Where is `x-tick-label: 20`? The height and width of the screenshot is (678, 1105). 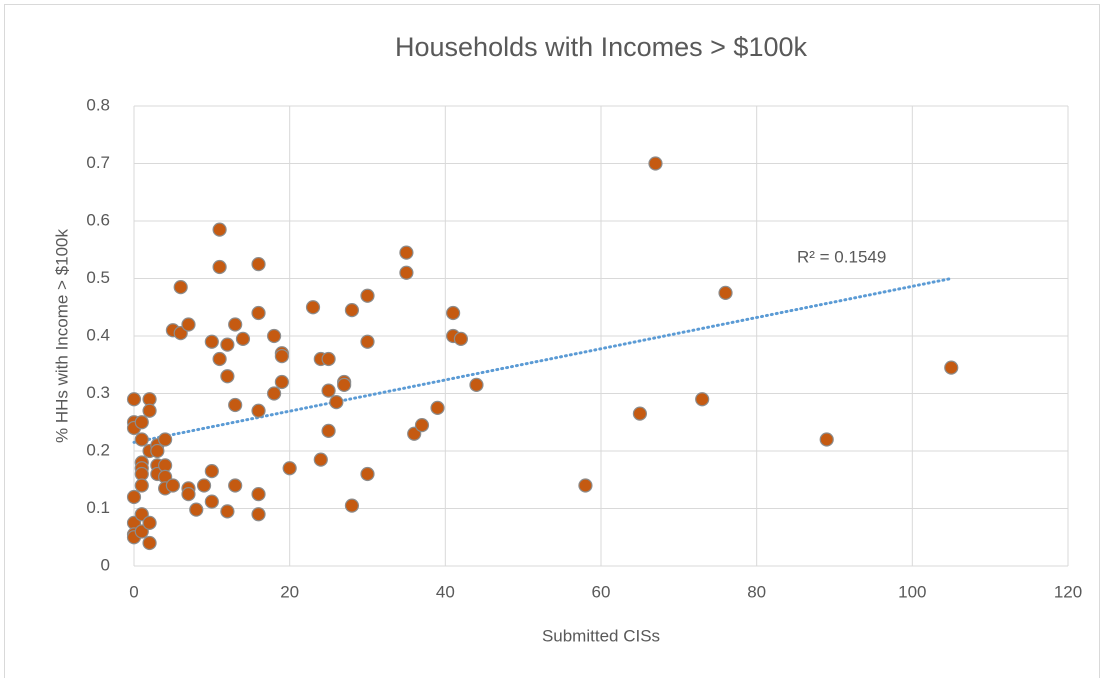 x-tick-label: 20 is located at coordinates (289, 591).